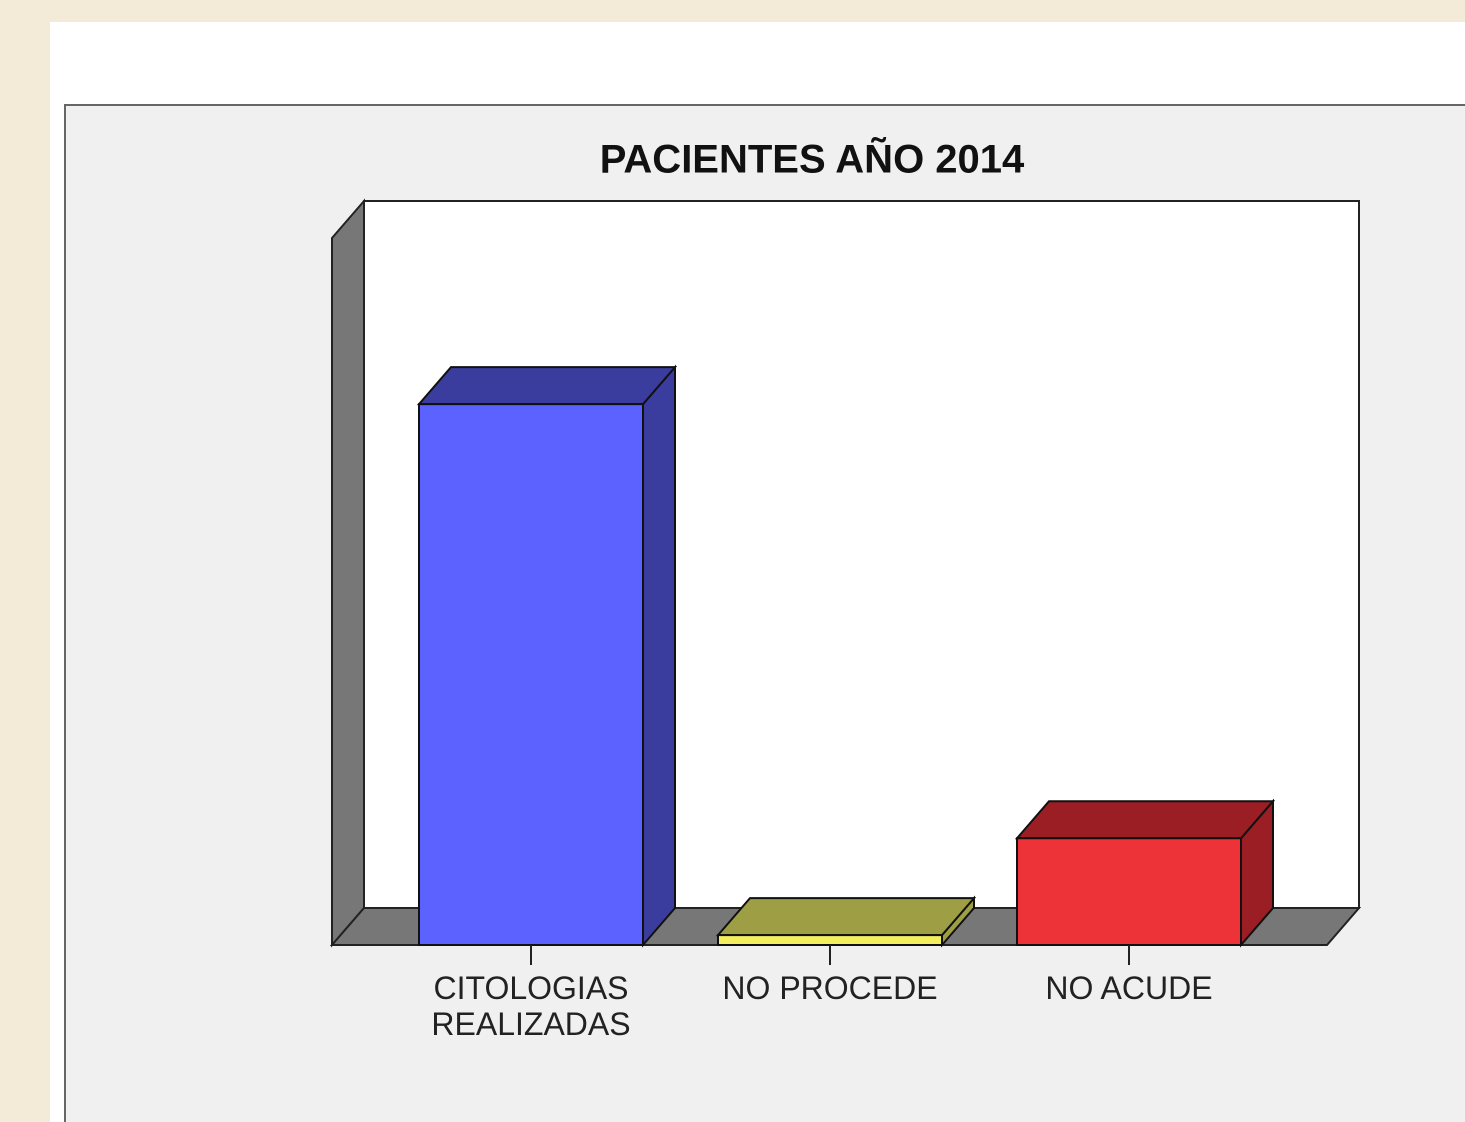 This screenshot has height=1122, width=1465. I want to click on side-wall, so click(348, 573).